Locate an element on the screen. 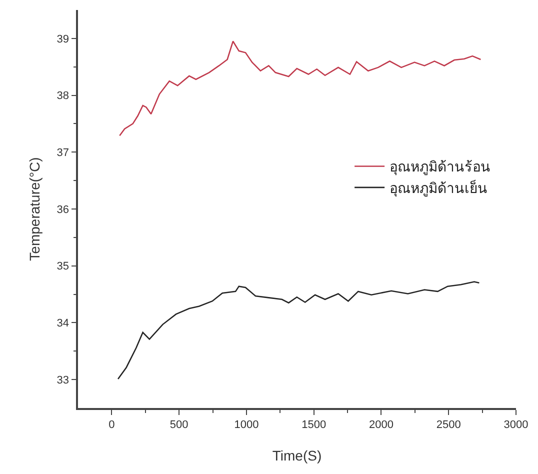 This screenshot has width=538, height=474. x-tick-label: 0 is located at coordinates (111, 424).